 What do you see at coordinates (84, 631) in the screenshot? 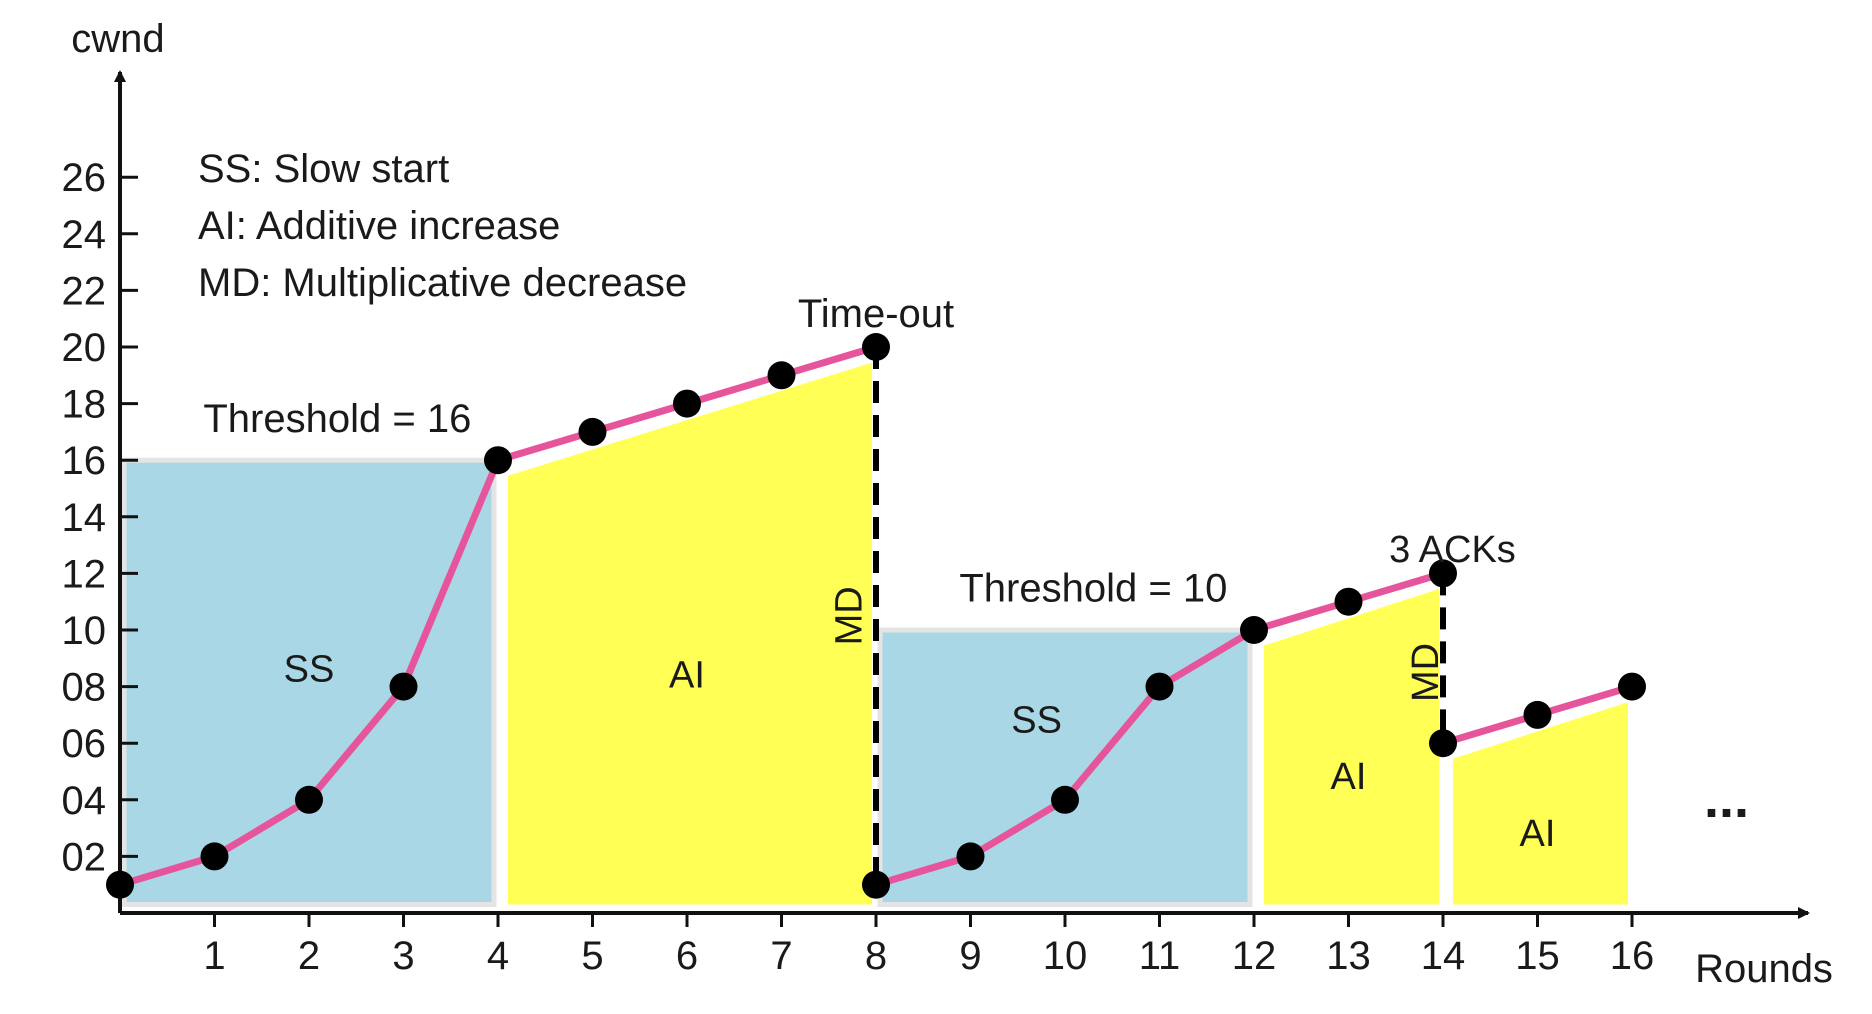
I see `y-tick-label-10: 10` at bounding box center [84, 631].